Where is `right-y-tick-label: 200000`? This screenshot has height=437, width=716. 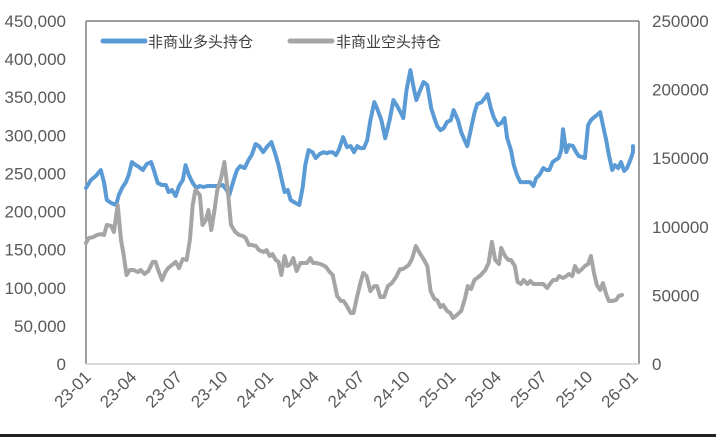
right-y-tick-label: 200000 is located at coordinates (680, 90).